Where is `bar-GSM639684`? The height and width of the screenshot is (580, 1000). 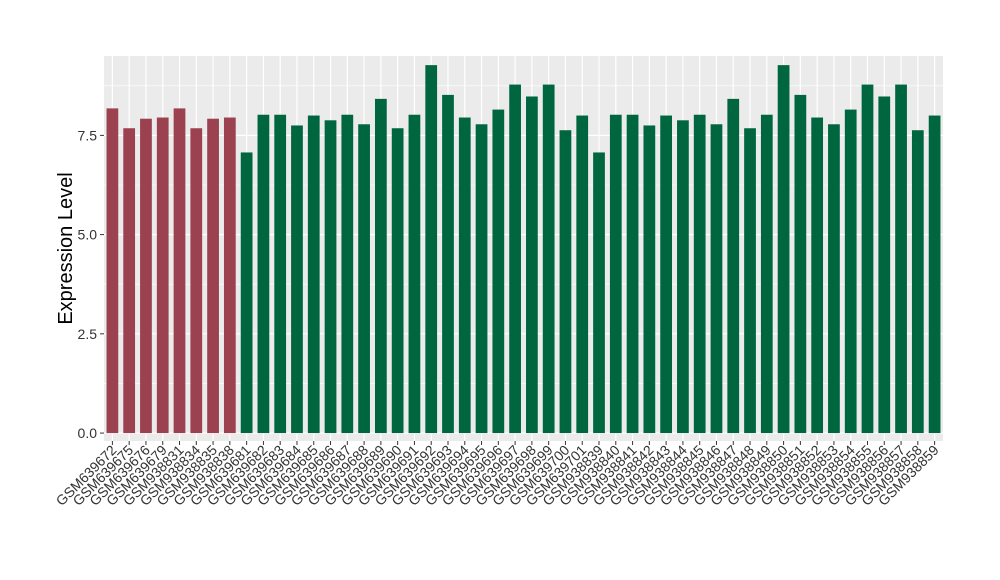
bar-GSM639684 is located at coordinates (297, 279).